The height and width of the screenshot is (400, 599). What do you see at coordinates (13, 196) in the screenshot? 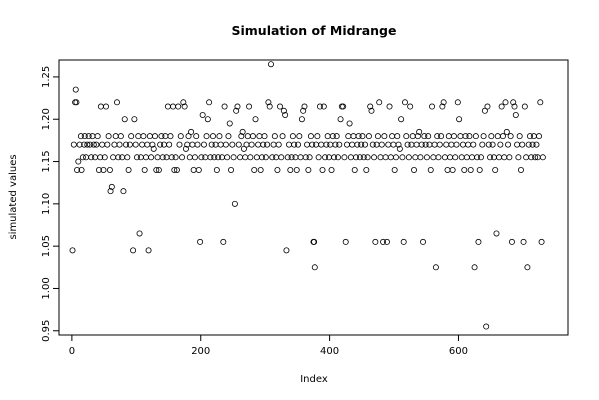
I see `y-axis-label: simulated values` at bounding box center [13, 196].